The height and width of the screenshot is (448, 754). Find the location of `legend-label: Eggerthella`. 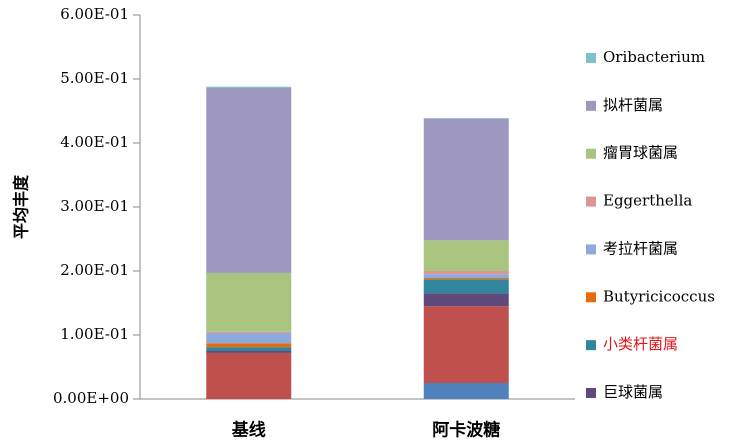

legend-label: Eggerthella is located at coordinates (647, 201).